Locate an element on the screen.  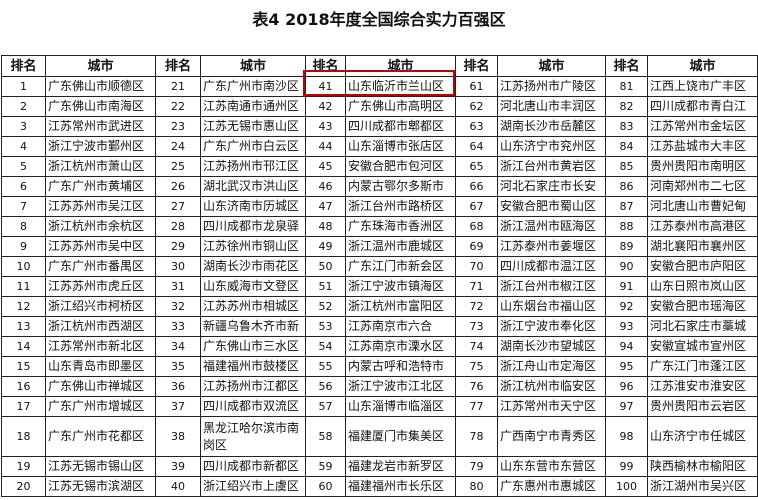
rank-cell: 81 is located at coordinates (626, 86).